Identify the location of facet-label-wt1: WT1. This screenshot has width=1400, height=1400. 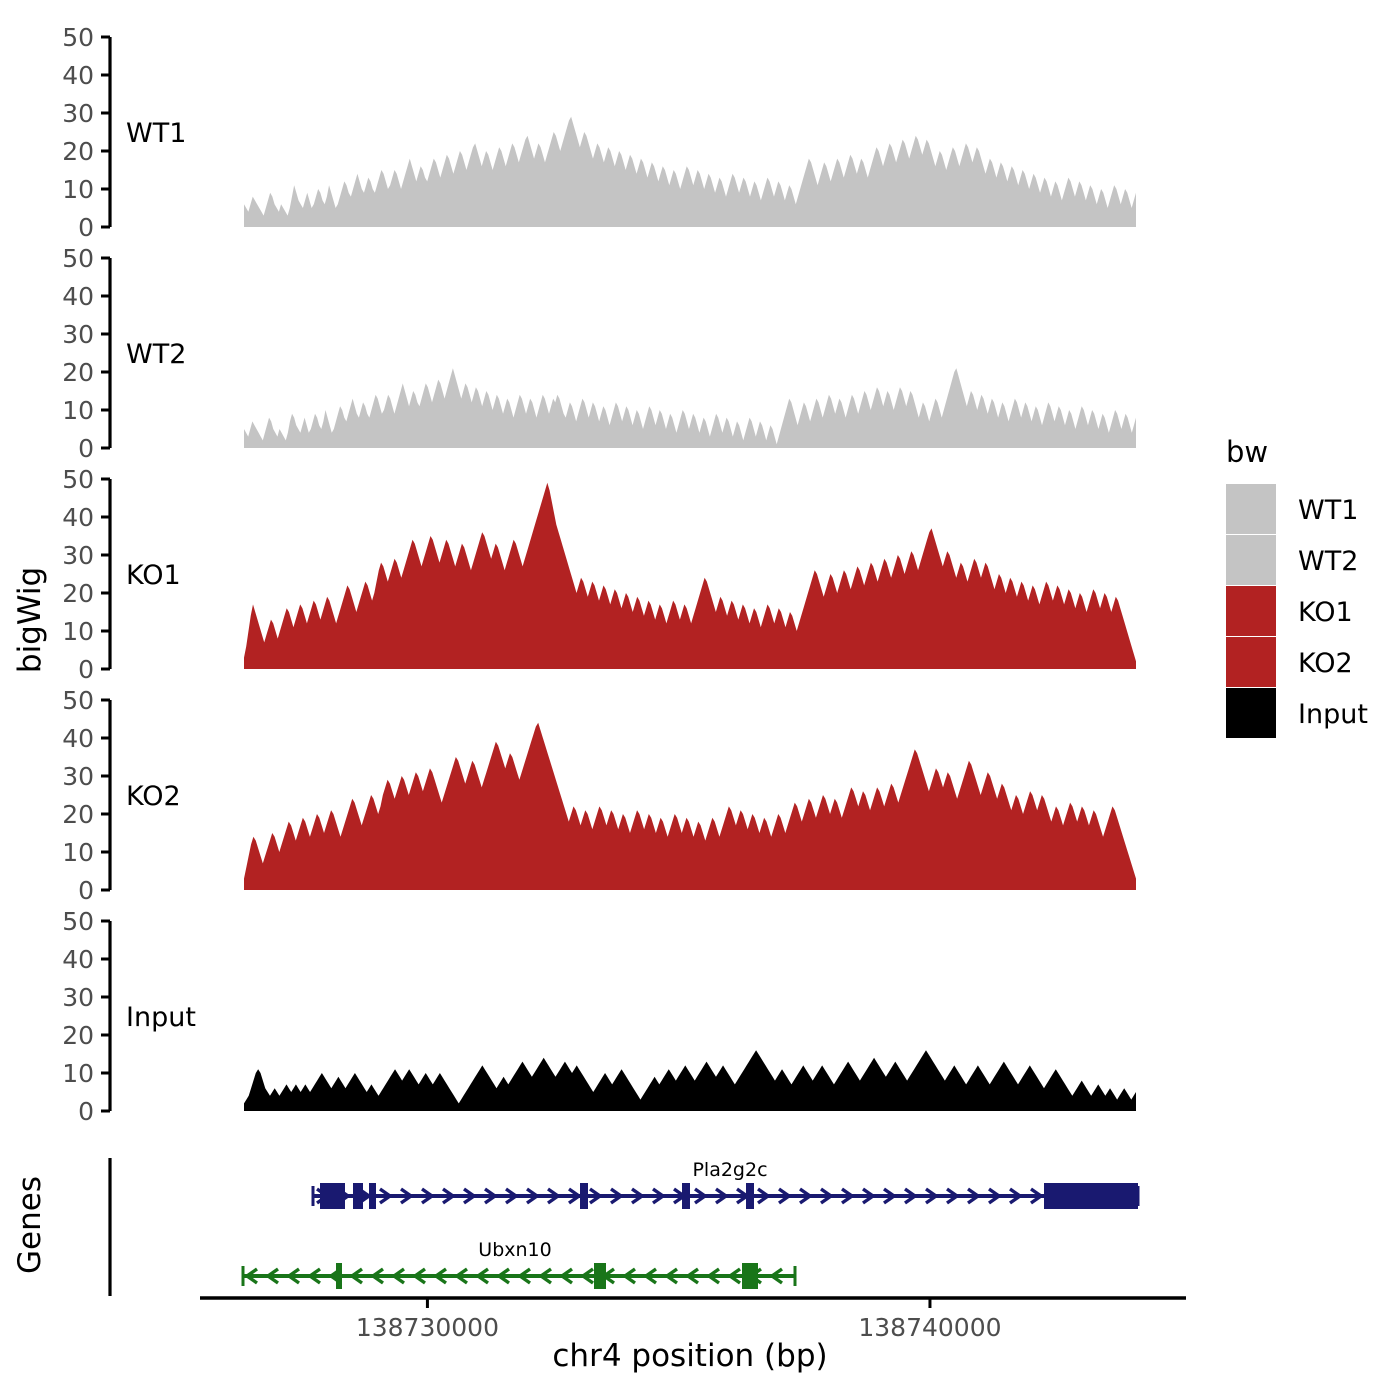
(156, 133).